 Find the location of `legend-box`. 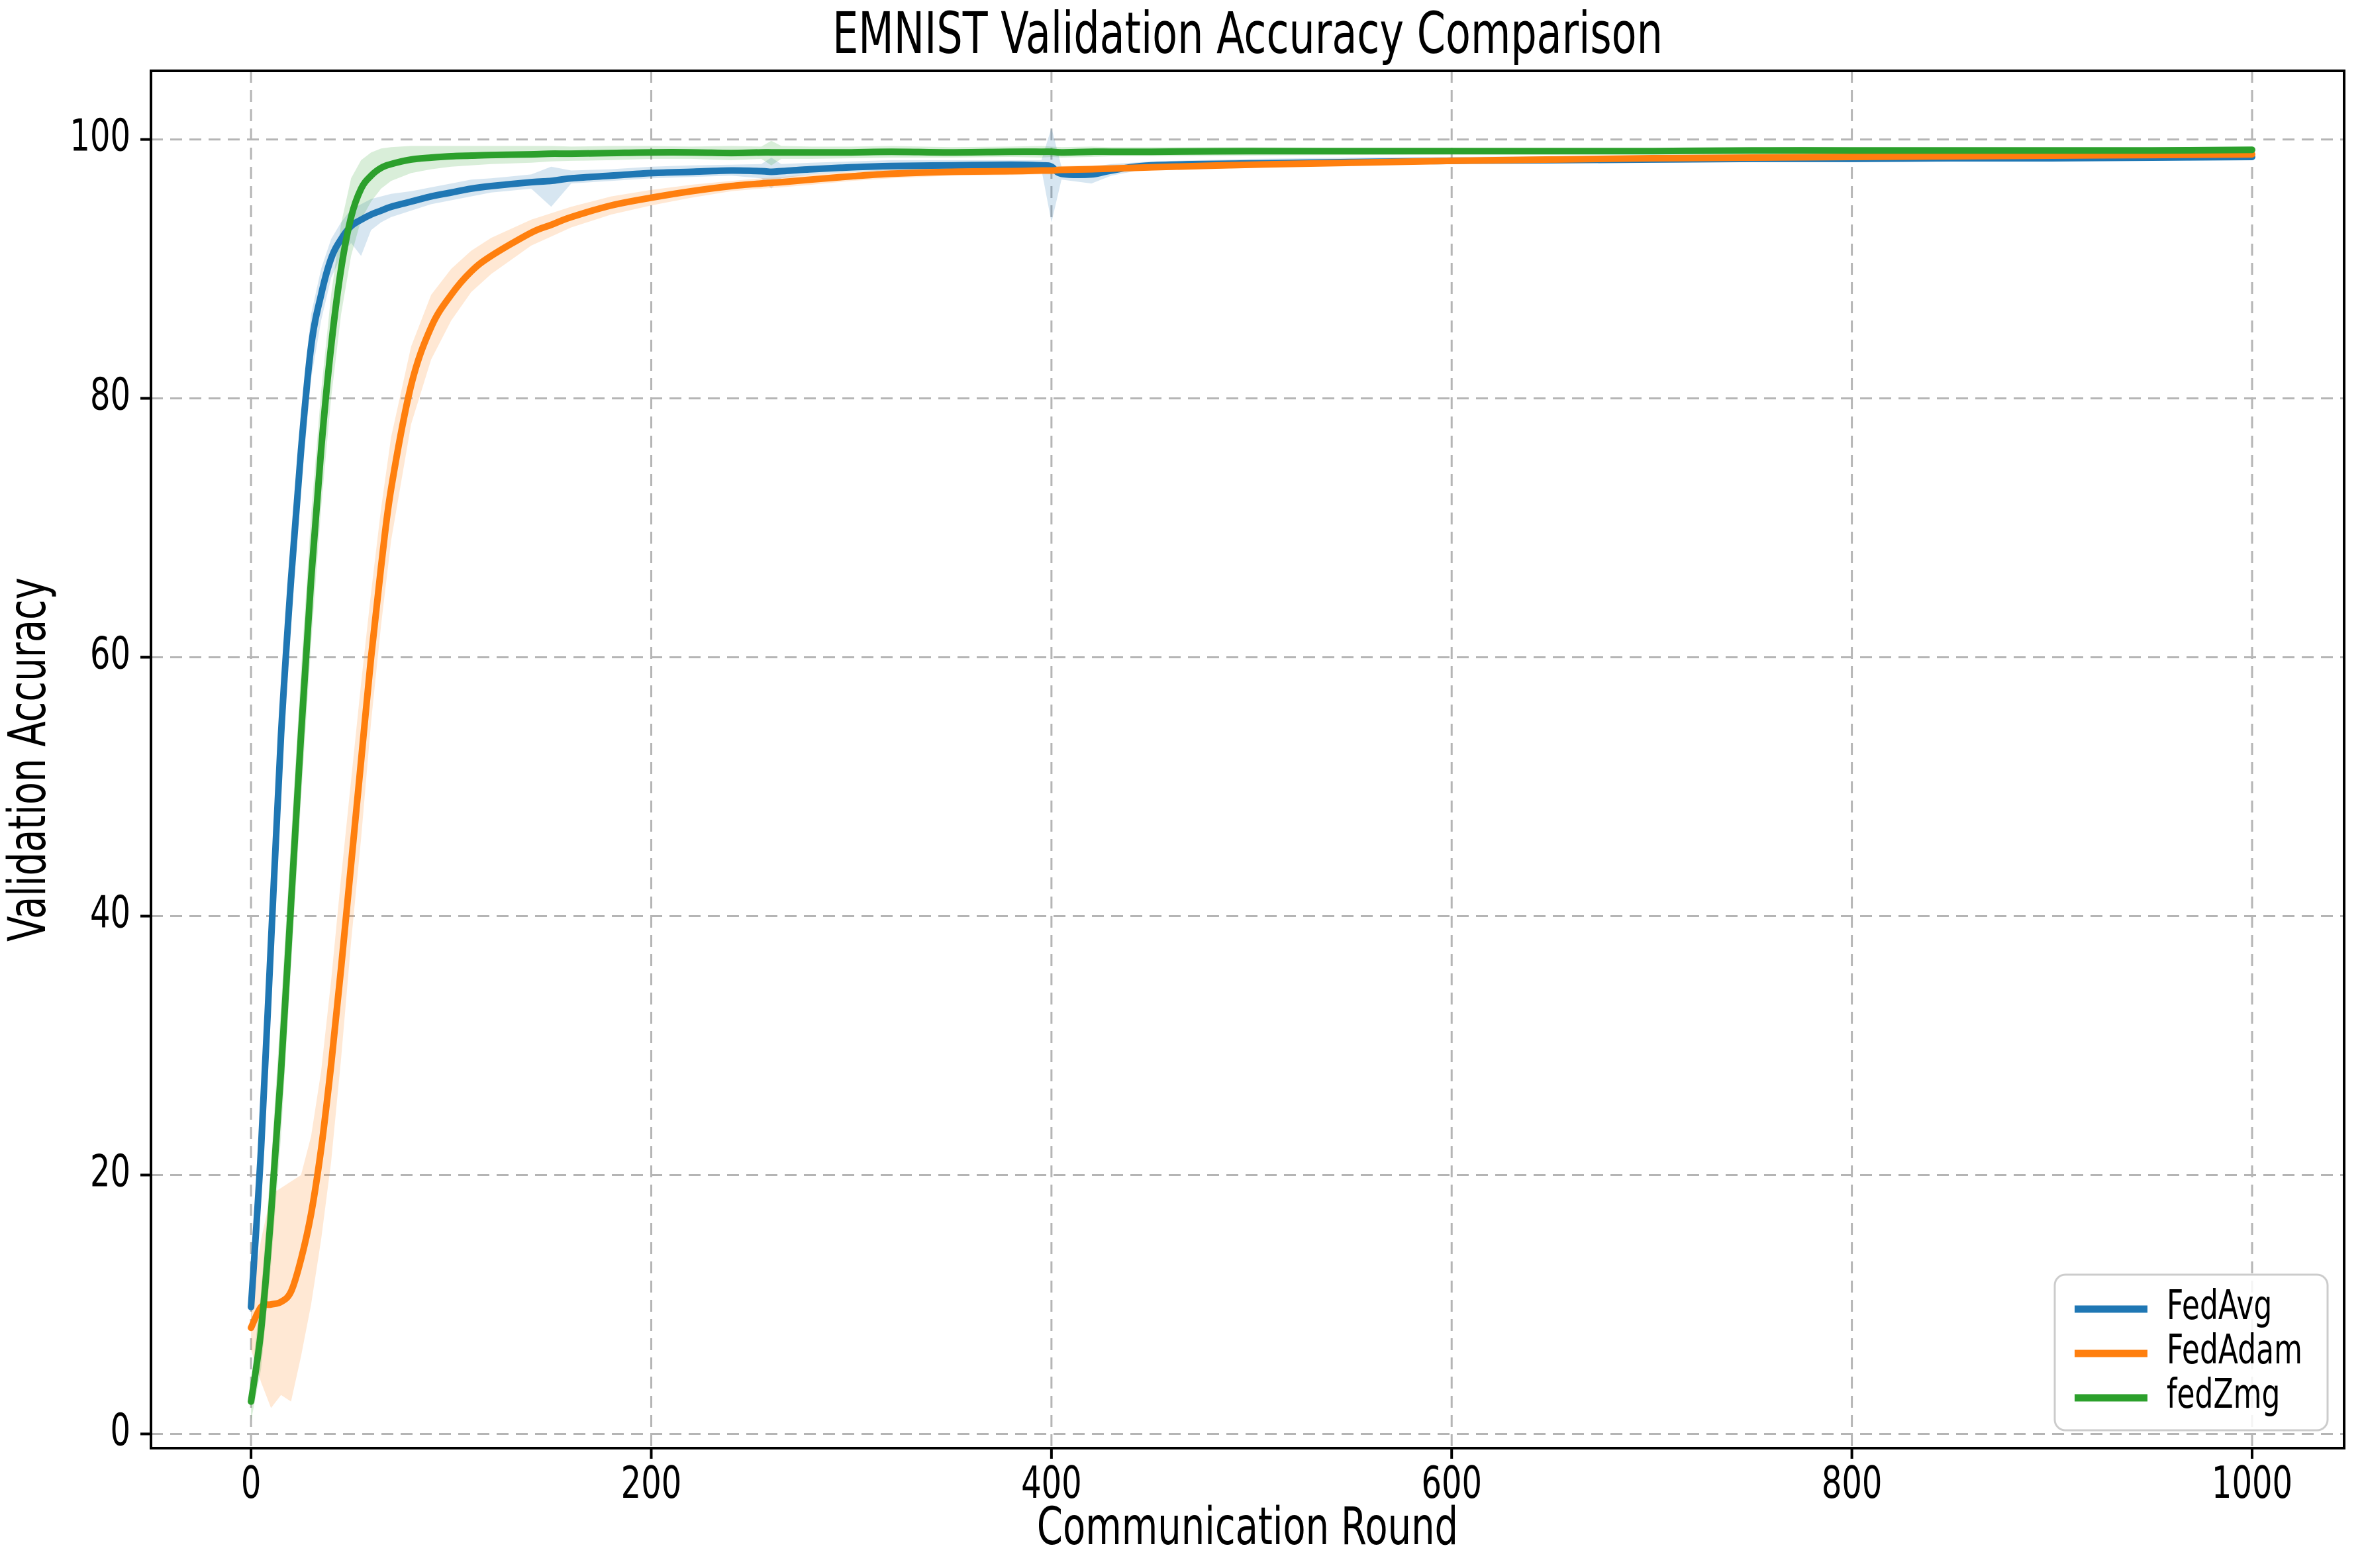

legend-box is located at coordinates (2191, 1352).